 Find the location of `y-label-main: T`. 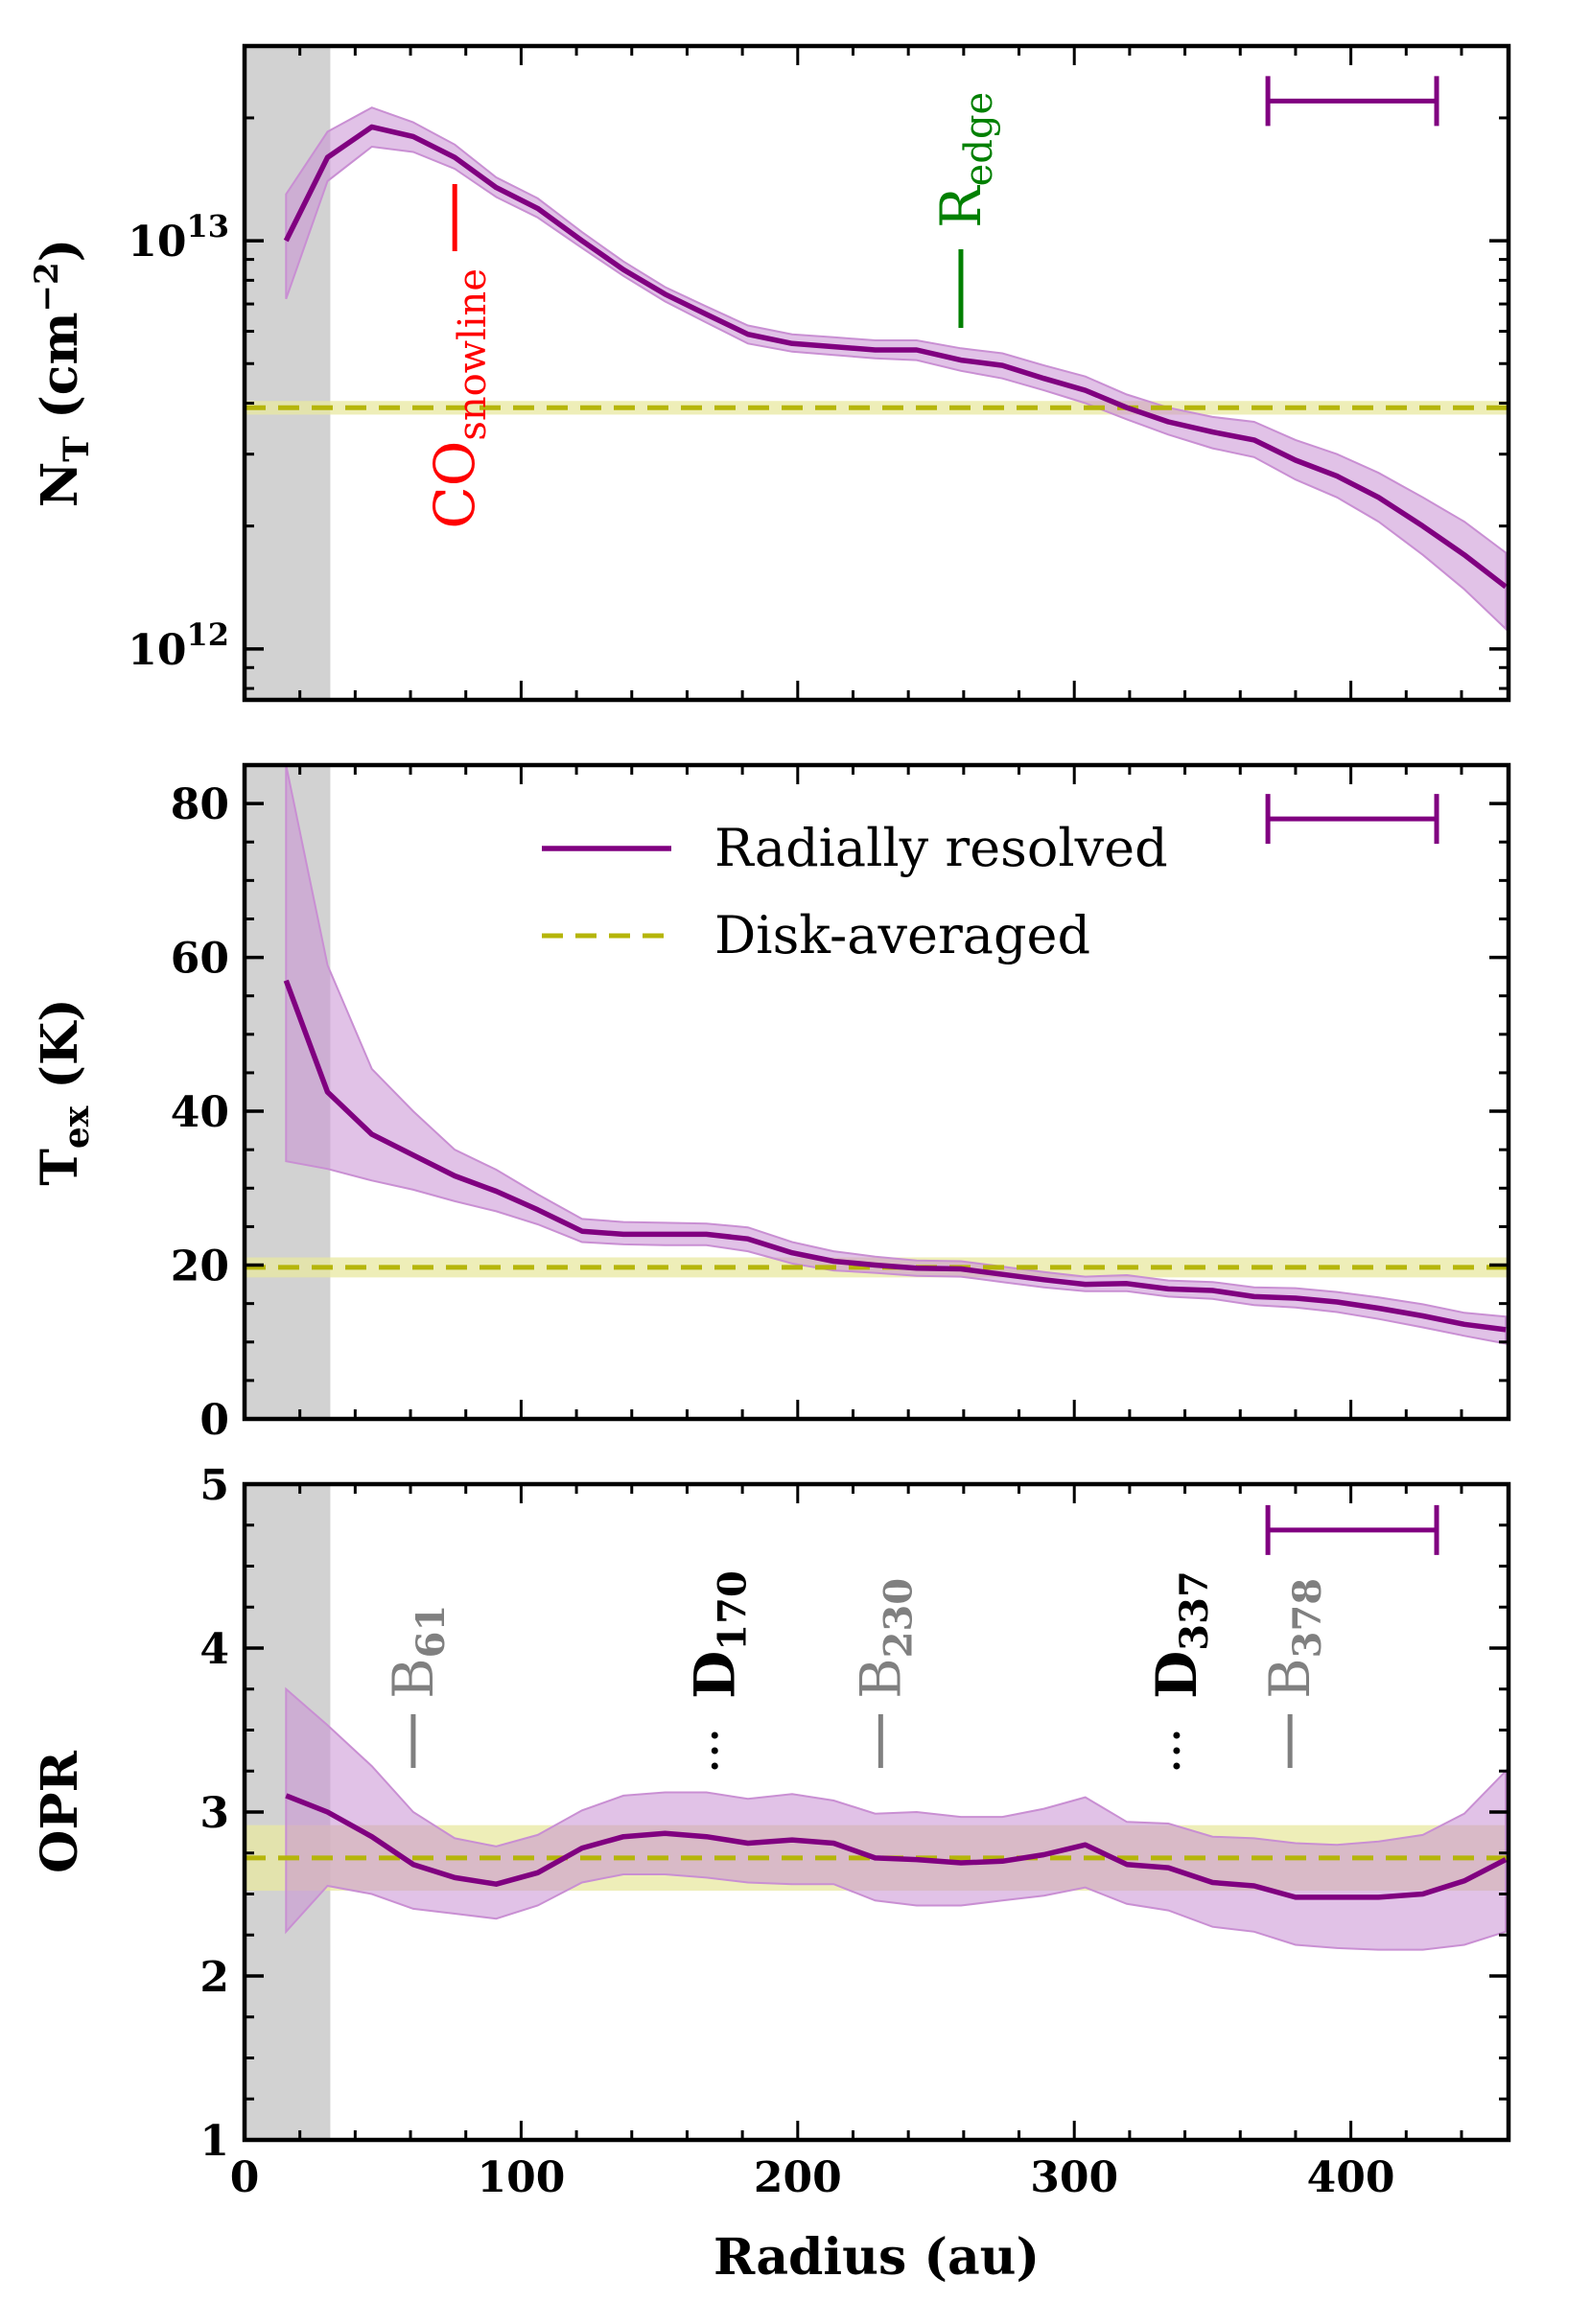

y-label-main: T is located at coordinates (60, 1167).